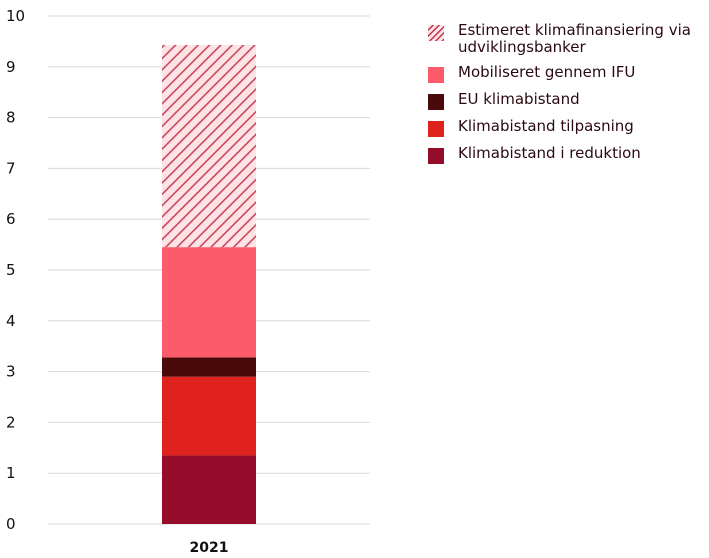 This screenshot has height=558, width=709. What do you see at coordinates (11, 219) in the screenshot?
I see `y-tick-label: 6` at bounding box center [11, 219].